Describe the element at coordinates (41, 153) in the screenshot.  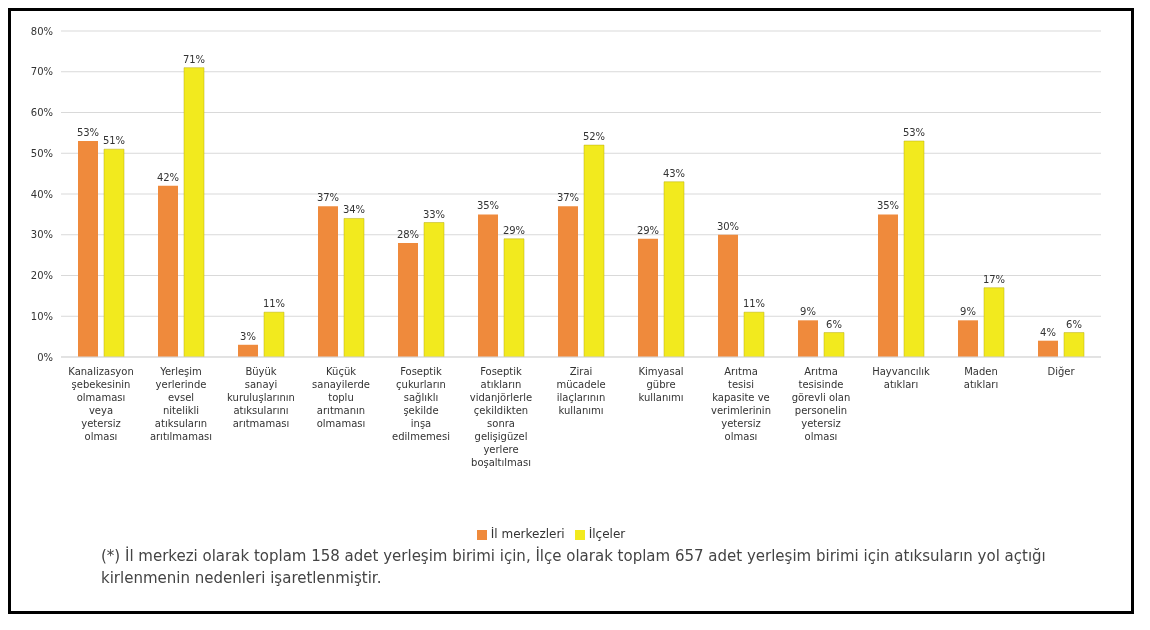
I see `y-tick-label: 50%` at that location.